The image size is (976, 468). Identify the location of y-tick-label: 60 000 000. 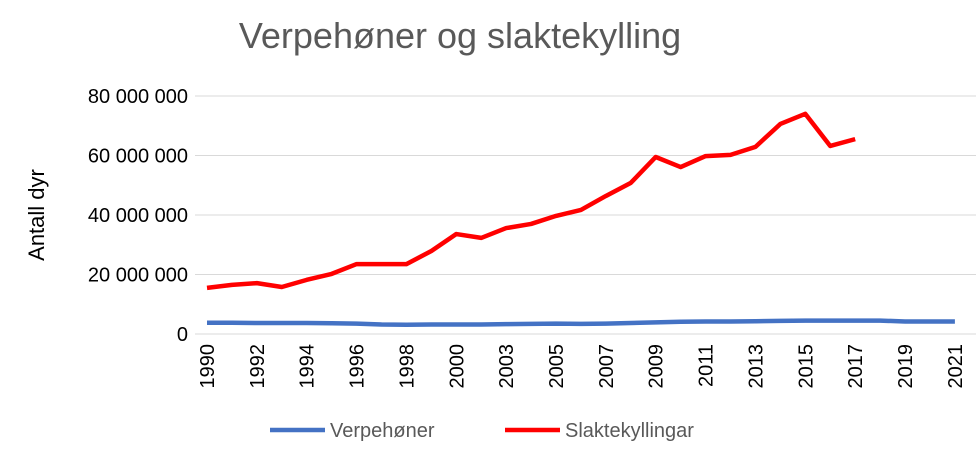
(138, 157).